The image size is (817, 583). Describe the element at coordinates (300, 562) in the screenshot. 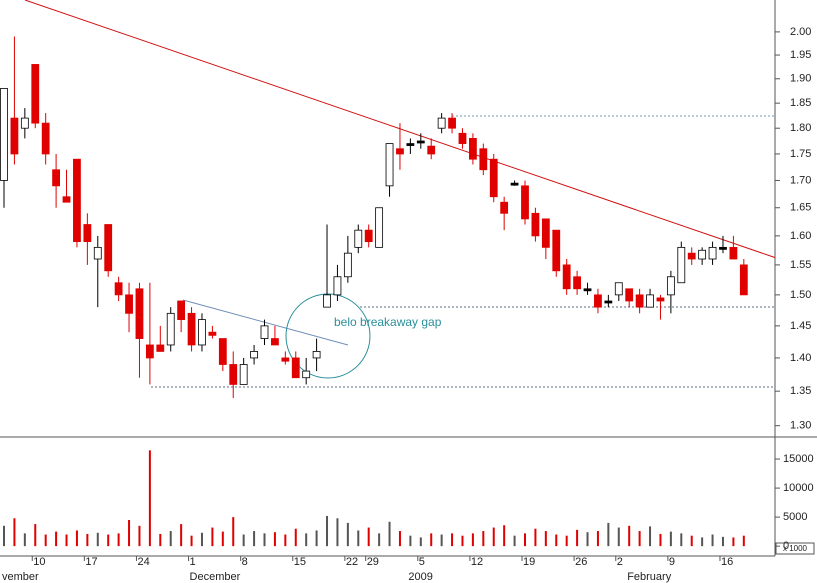

I see `x-tick-label: 15` at that location.